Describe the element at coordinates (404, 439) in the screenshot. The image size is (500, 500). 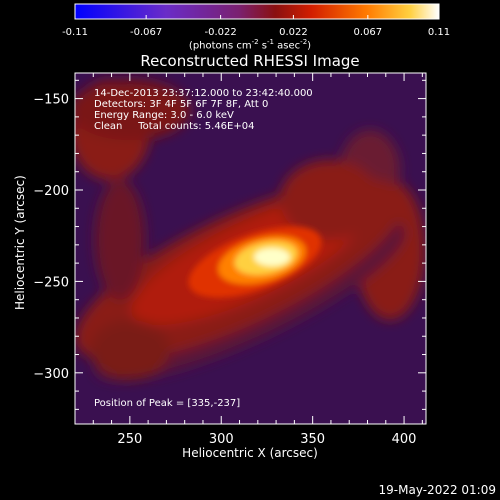
I see `x-tick-label: 400` at that location.